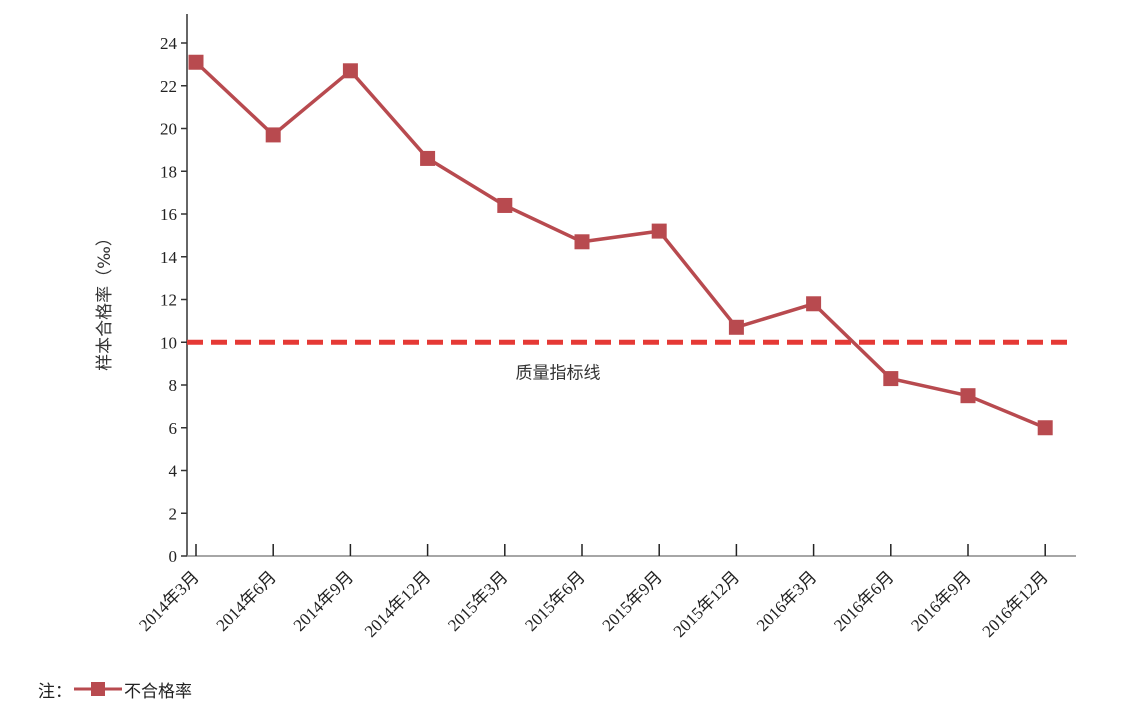  I want to click on x-tick-label: 2016年3月, so click(787, 601).